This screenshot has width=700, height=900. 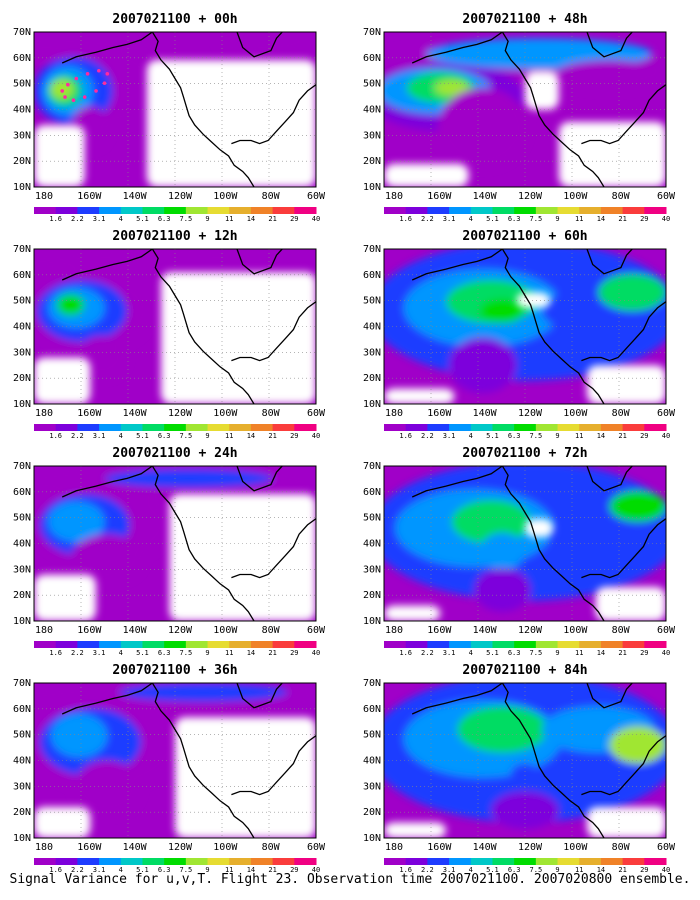 I want to click on lon-tick-label: 140W, so click(x=485, y=847).